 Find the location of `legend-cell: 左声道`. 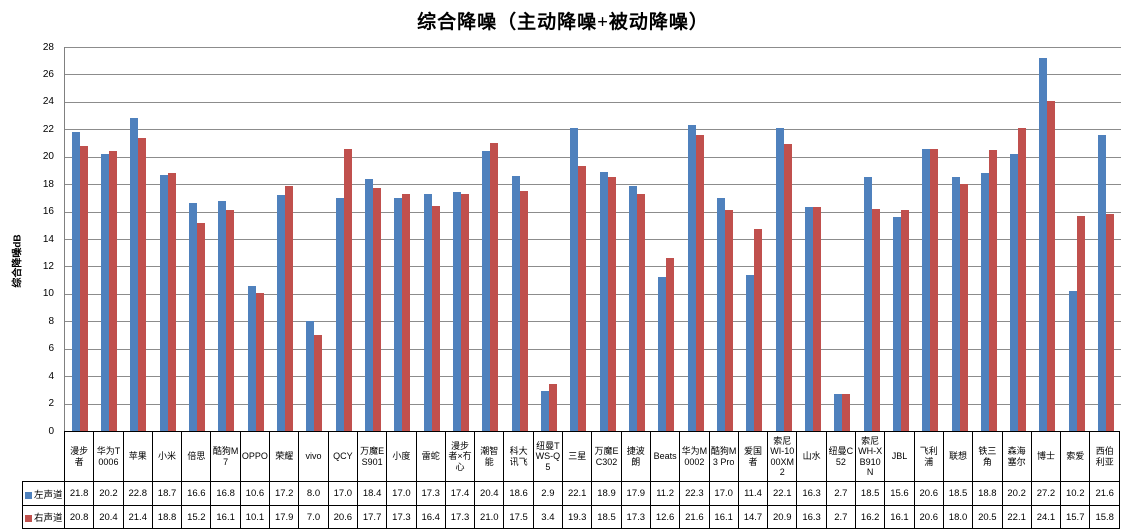

legend-cell: 左声道 is located at coordinates (43, 493).